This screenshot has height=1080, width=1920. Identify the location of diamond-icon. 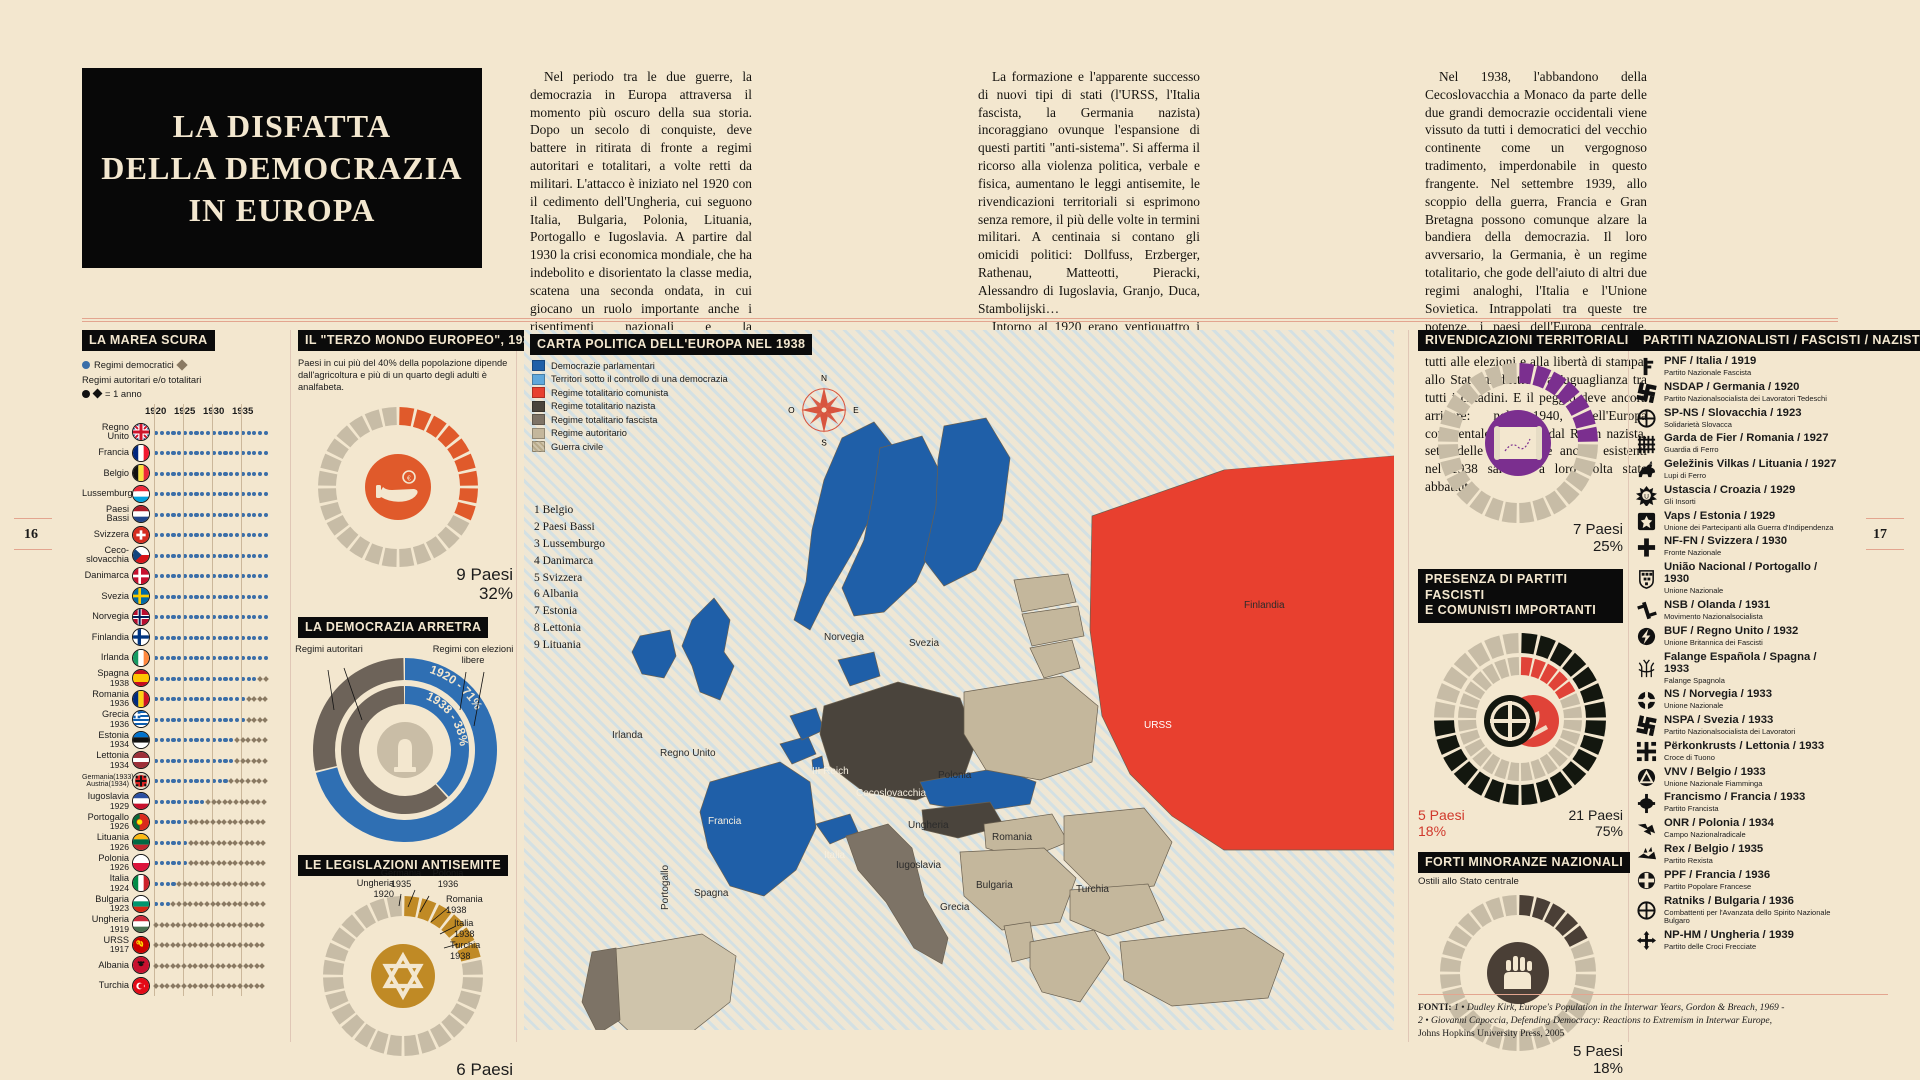
(182, 364).